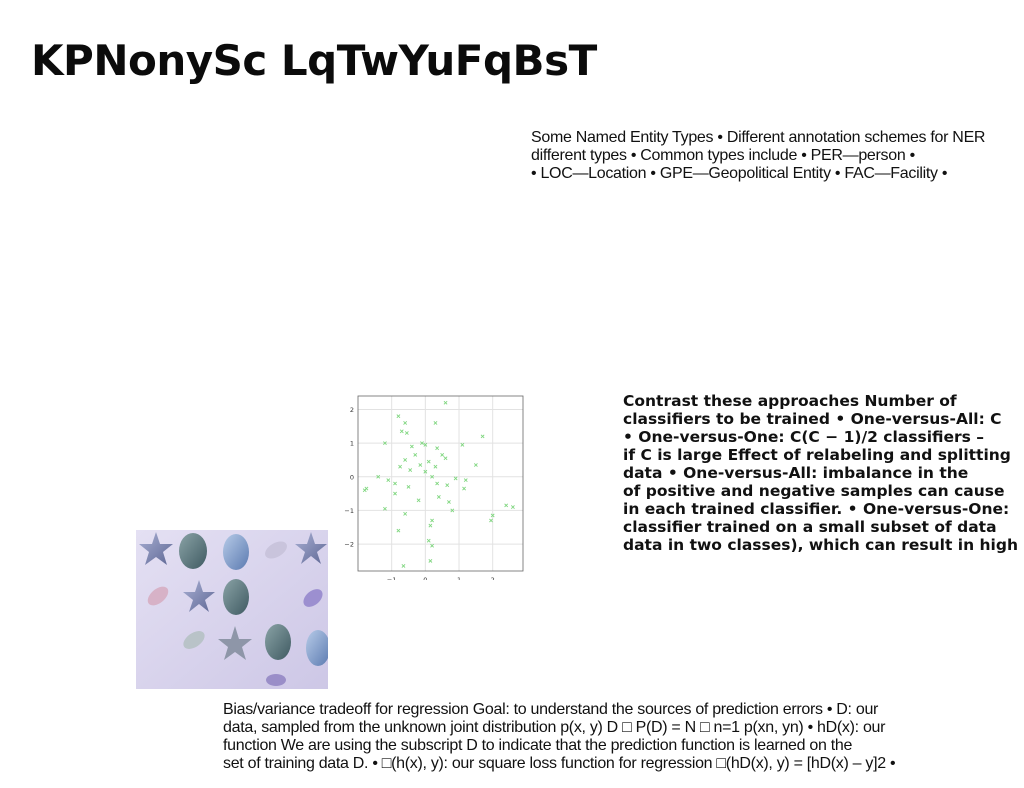  I want to click on ornaments-image, so click(232, 609).